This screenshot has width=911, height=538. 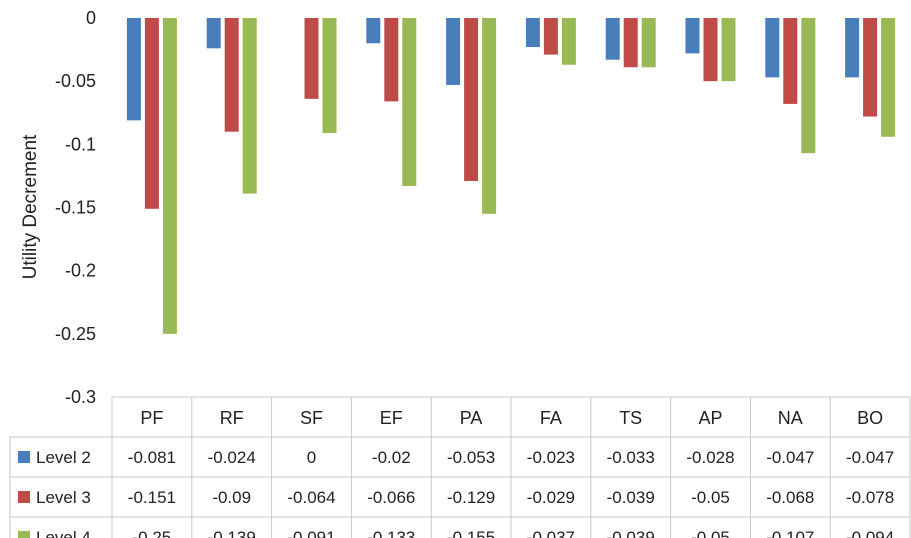 What do you see at coordinates (152, 457) in the screenshot?
I see `data-label: -0.081` at bounding box center [152, 457].